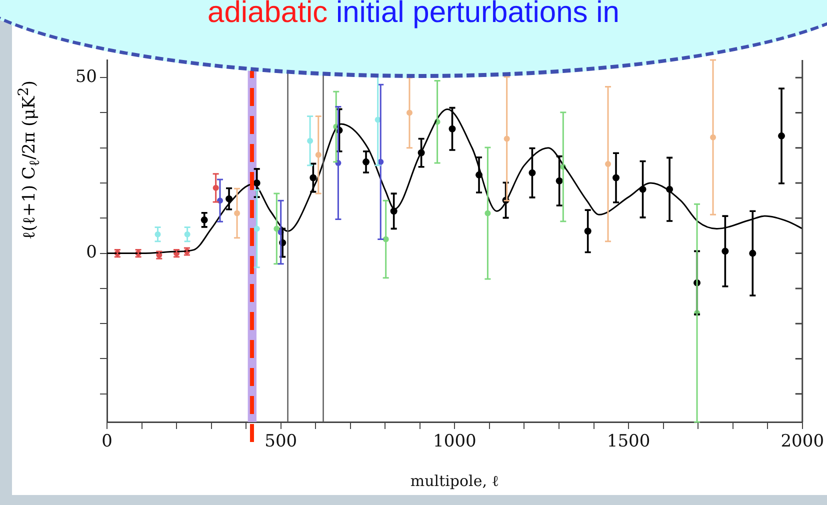 The height and width of the screenshot is (505, 827). What do you see at coordinates (802, 442) in the screenshot?
I see `x-tick-label: 2000` at bounding box center [802, 442].